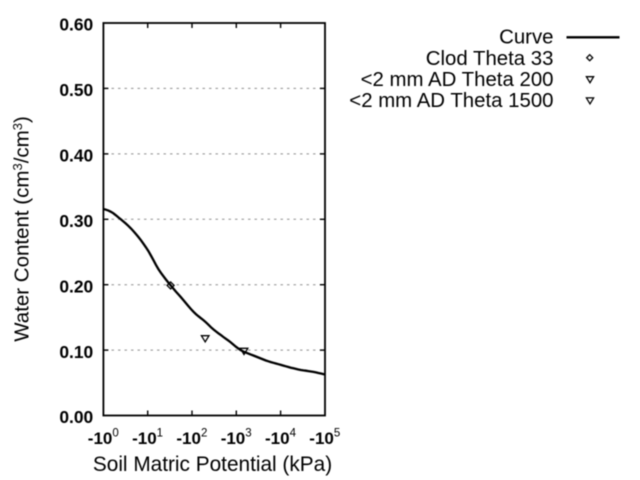 This screenshot has width=640, height=480. I want to click on svg-text: <2 mm AD Theta 1500, so click(451, 101).